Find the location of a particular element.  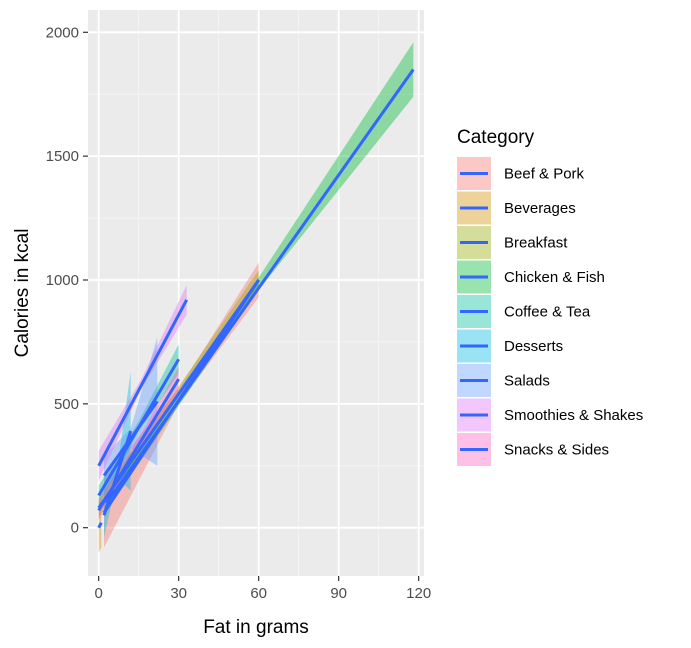

y-tick-label: 0 is located at coordinates (75, 528).